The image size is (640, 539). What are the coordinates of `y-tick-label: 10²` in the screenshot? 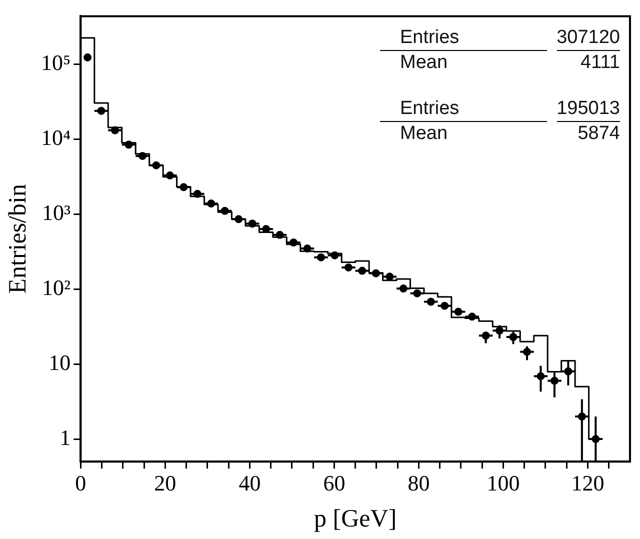 It's located at (57, 287).